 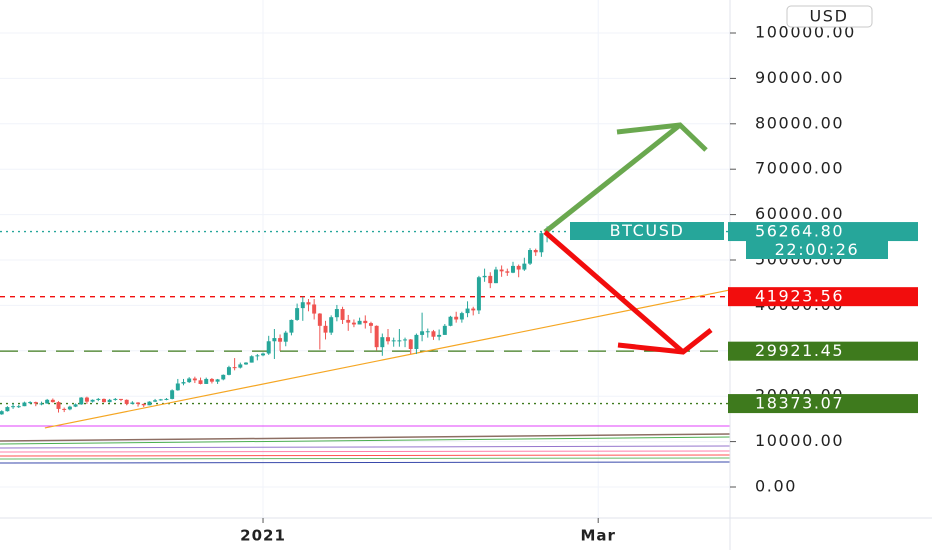 I want to click on price-label: 29921.45, so click(x=799, y=350).